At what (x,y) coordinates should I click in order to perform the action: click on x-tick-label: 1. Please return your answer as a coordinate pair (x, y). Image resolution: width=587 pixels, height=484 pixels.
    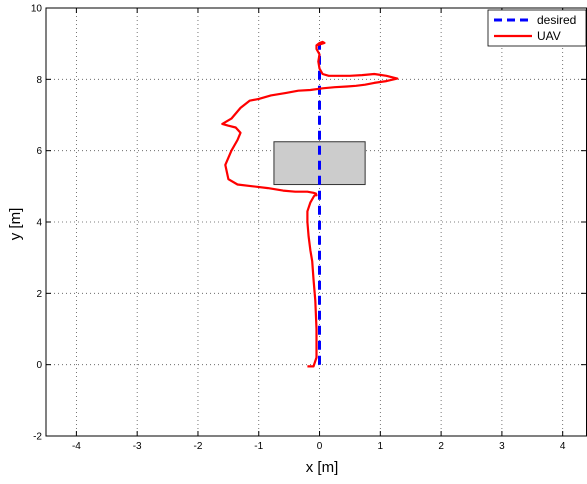
    Looking at the image, I should click on (381, 446).